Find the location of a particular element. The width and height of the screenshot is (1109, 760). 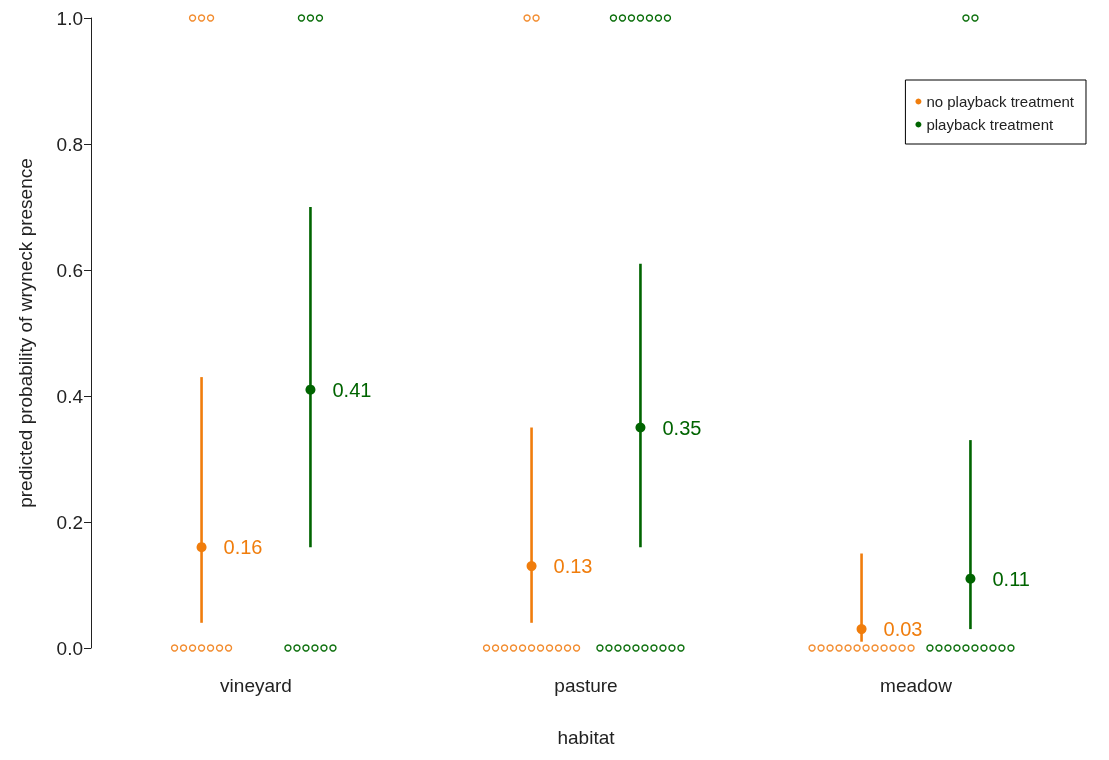

data-label: 0.35 is located at coordinates (682, 427).